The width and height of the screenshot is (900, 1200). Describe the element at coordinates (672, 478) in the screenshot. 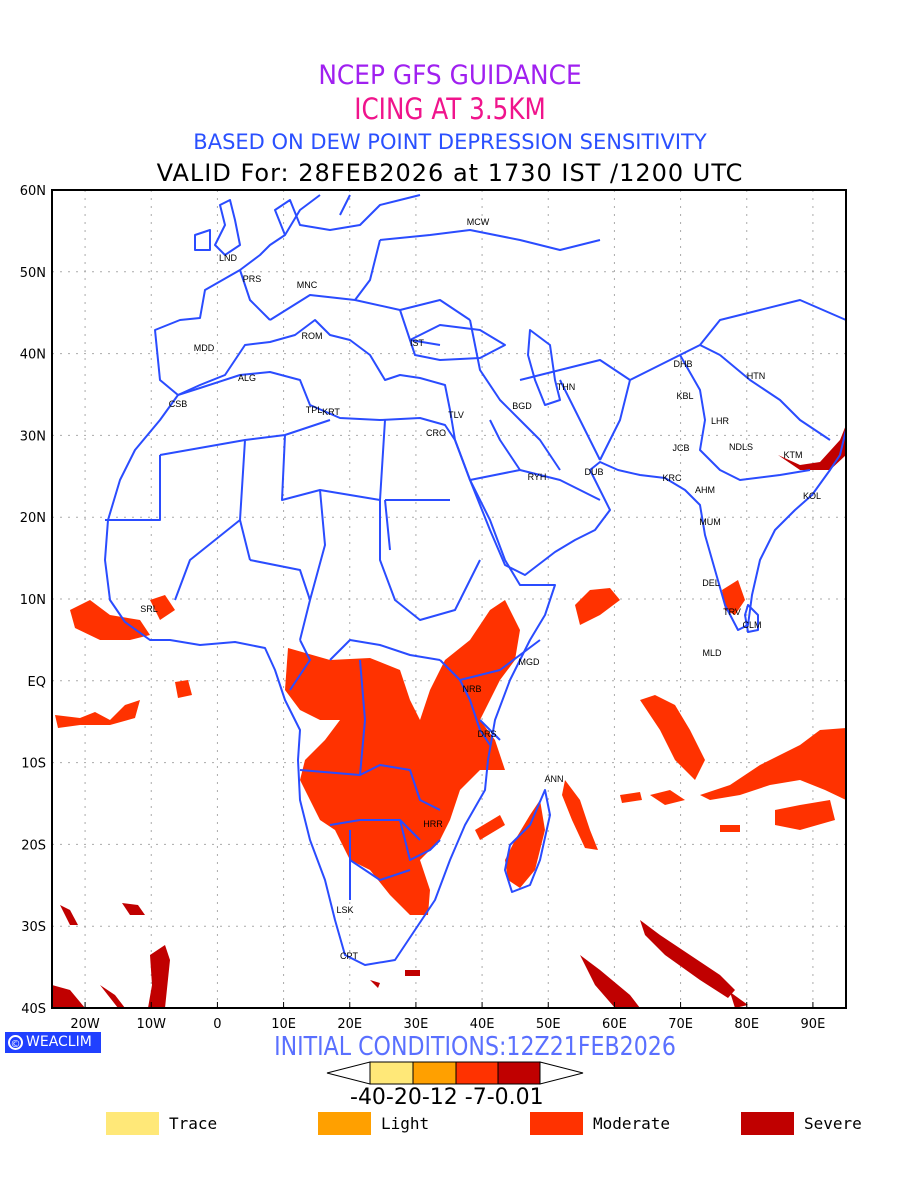

I see `station-label-krc: KRC` at that location.